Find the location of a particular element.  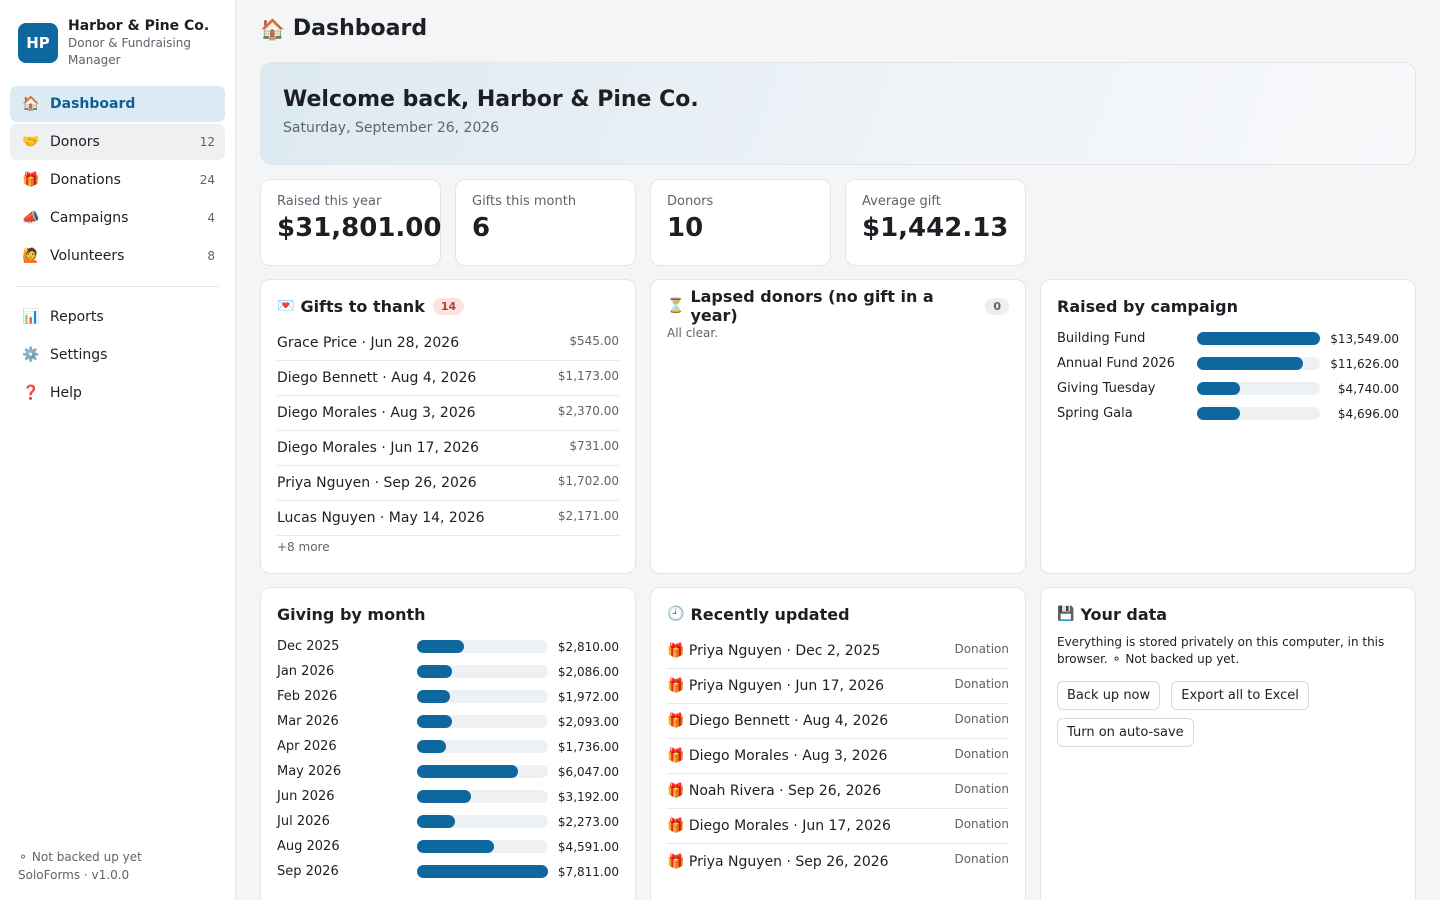

gift-label: Grace Price · Jun 28, 2026 is located at coordinates (368, 343).